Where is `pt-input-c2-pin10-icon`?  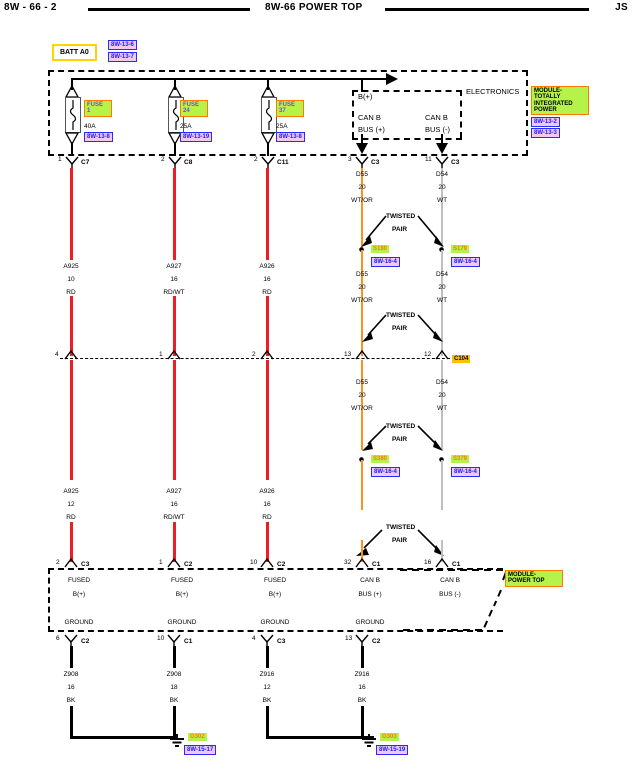
pt-input-c2-pin10-icon is located at coordinates (267, 562).